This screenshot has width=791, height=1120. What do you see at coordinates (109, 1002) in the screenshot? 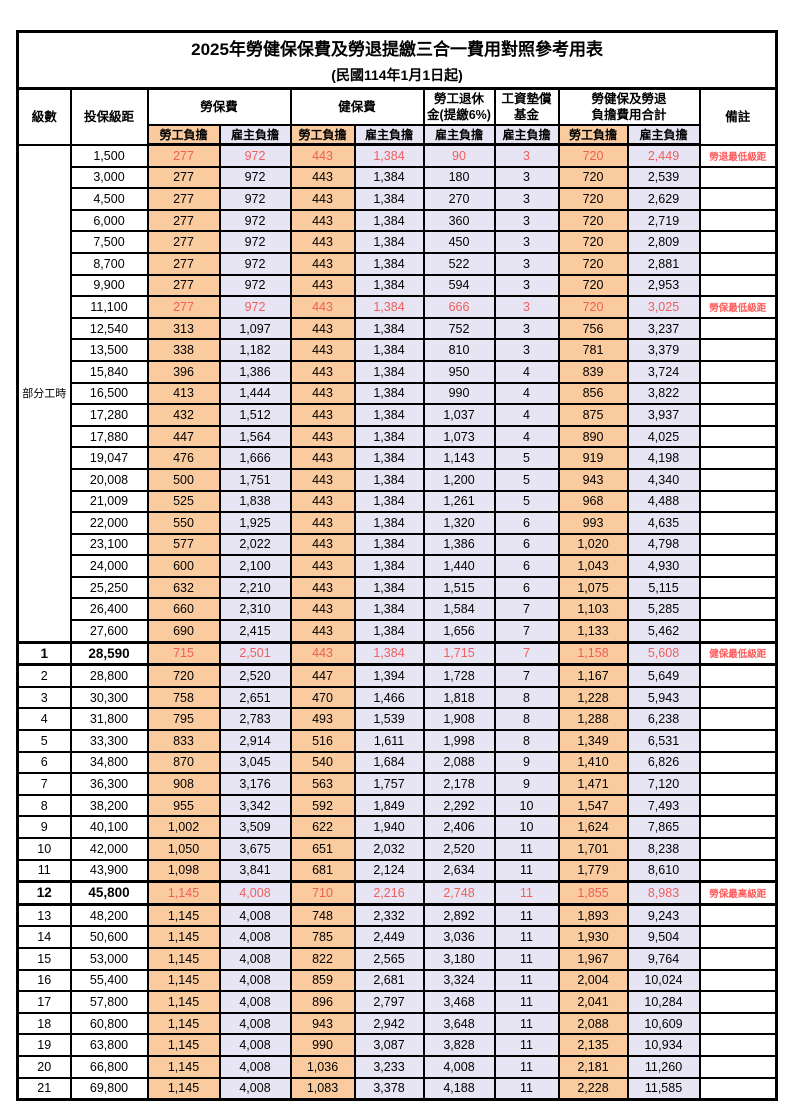
I see `salary-cell: 57,800` at bounding box center [109, 1002].